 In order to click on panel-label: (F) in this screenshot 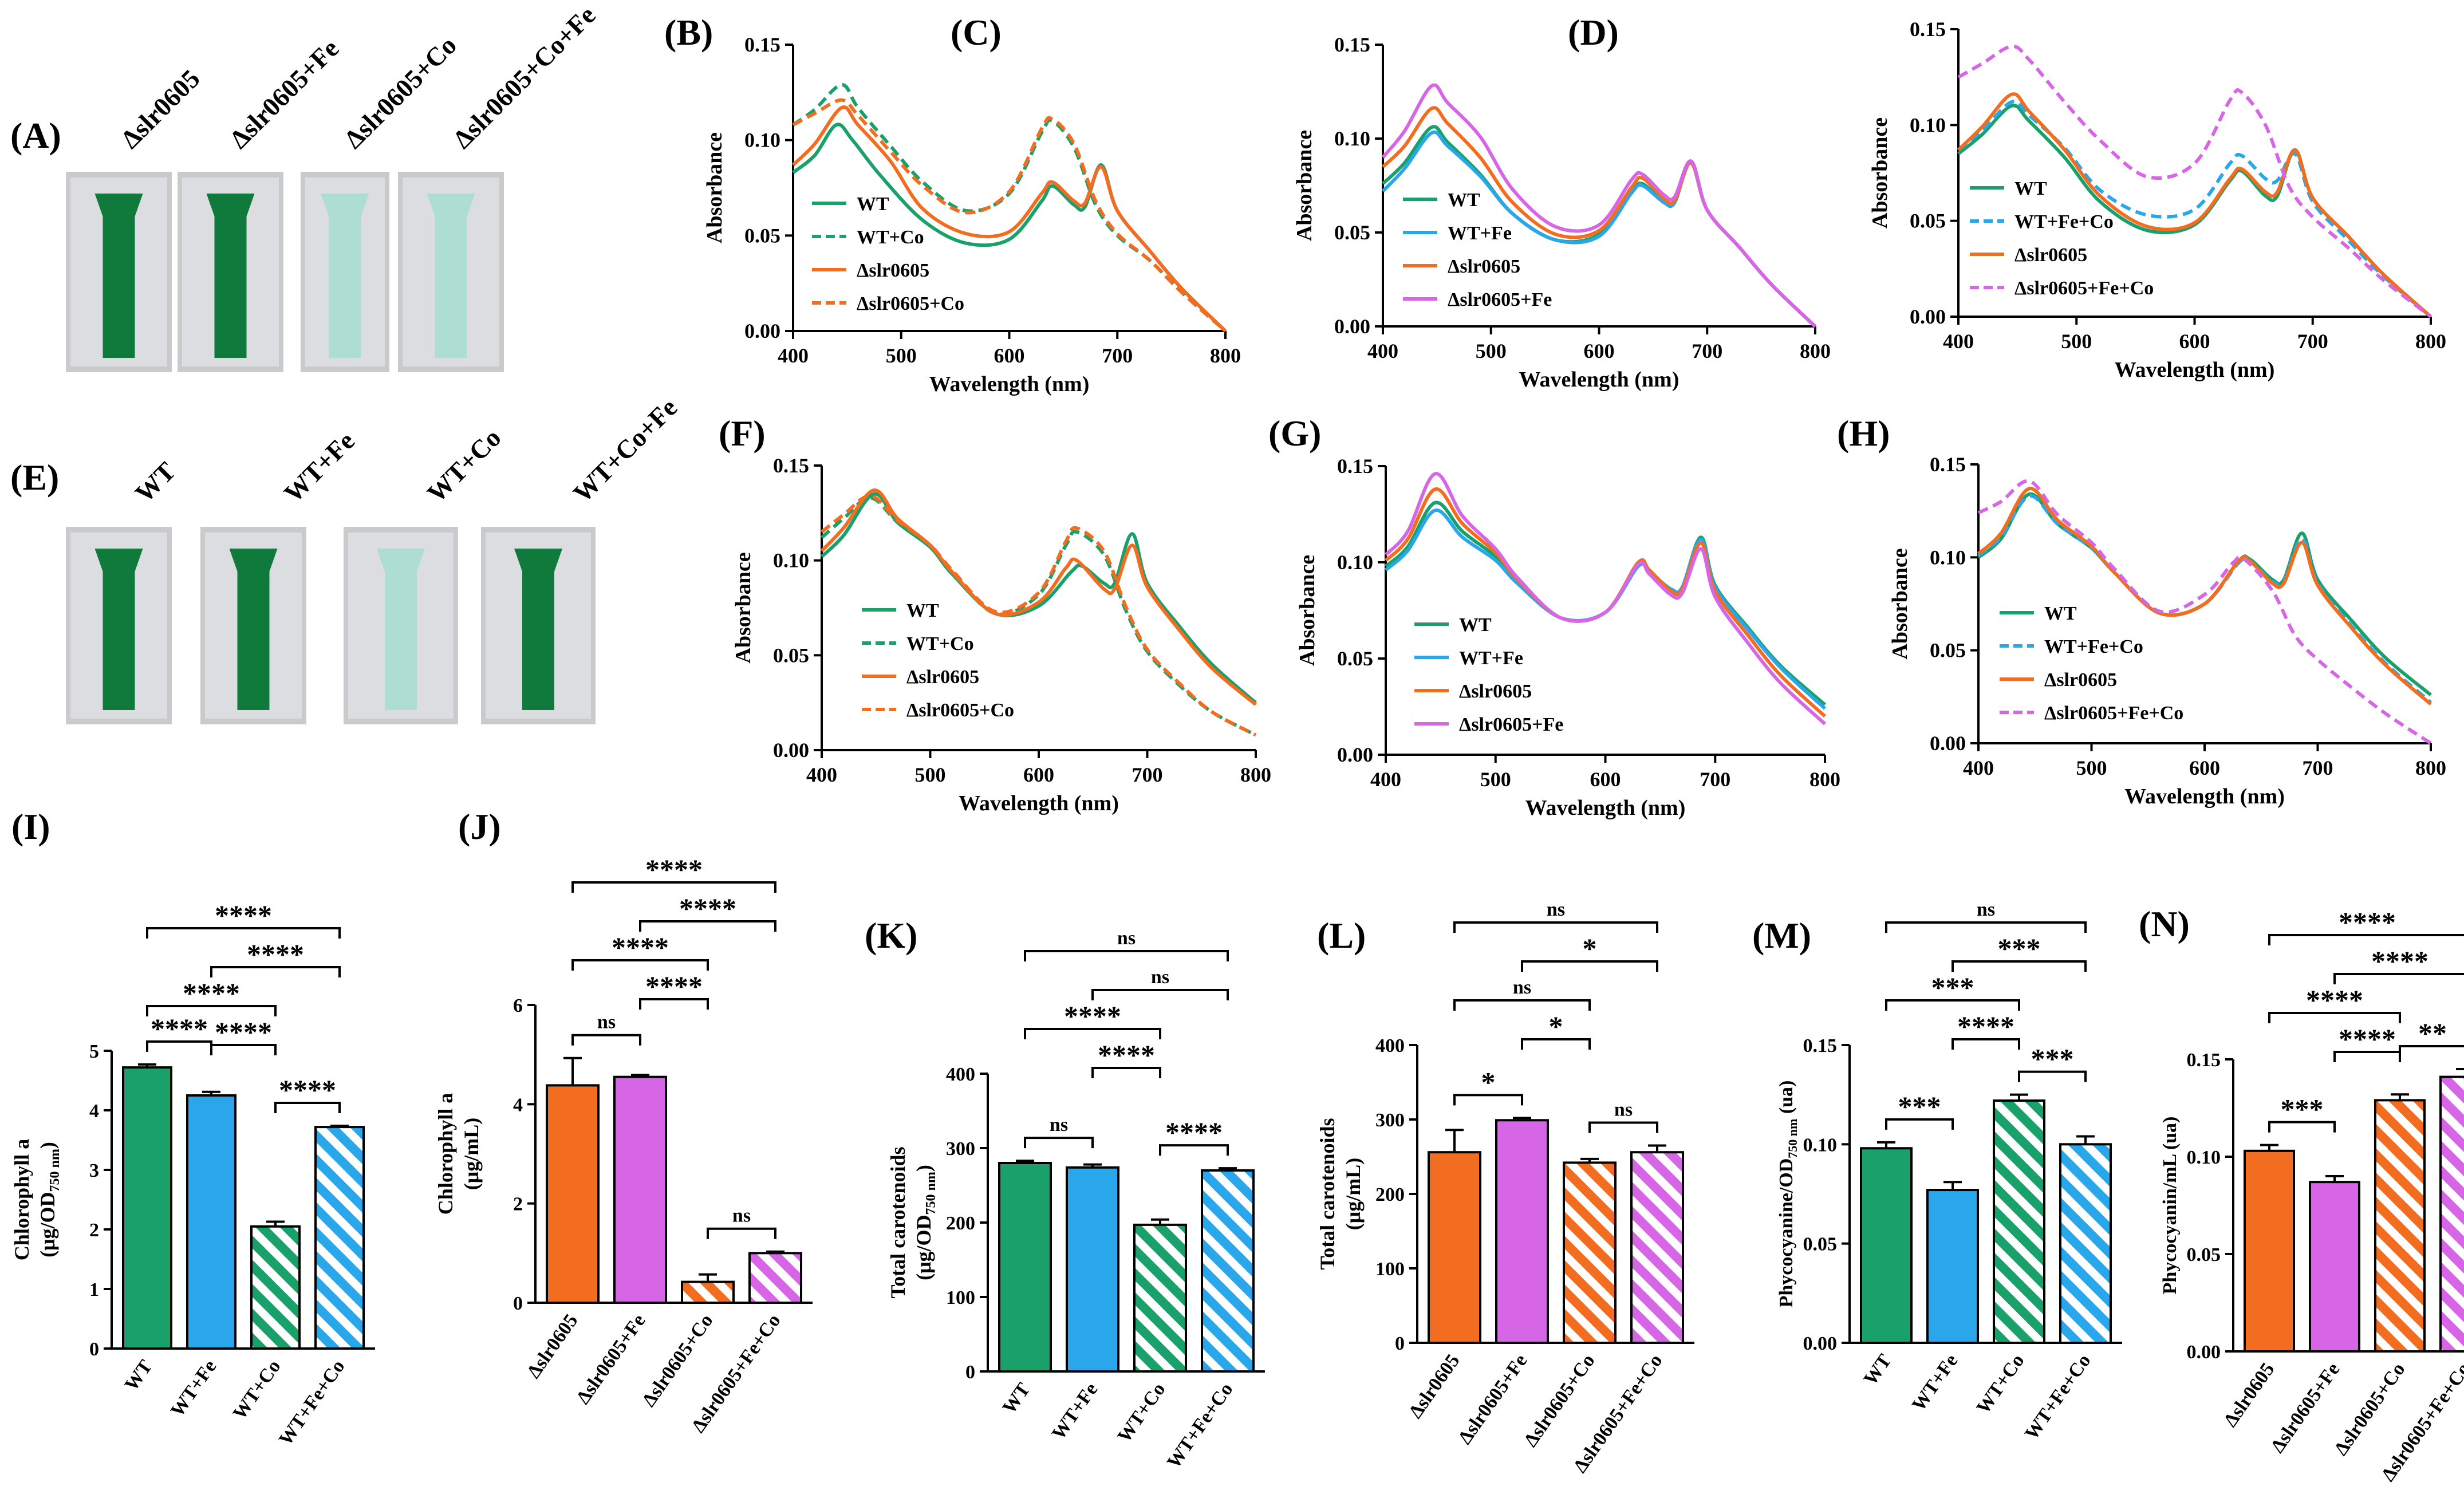, I will do `click(742, 433)`.